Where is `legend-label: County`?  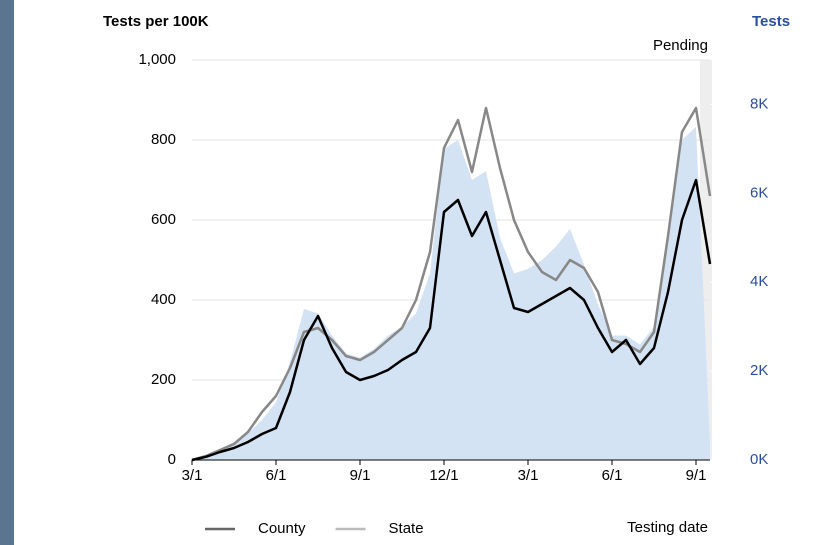 legend-label: County is located at coordinates (282, 528).